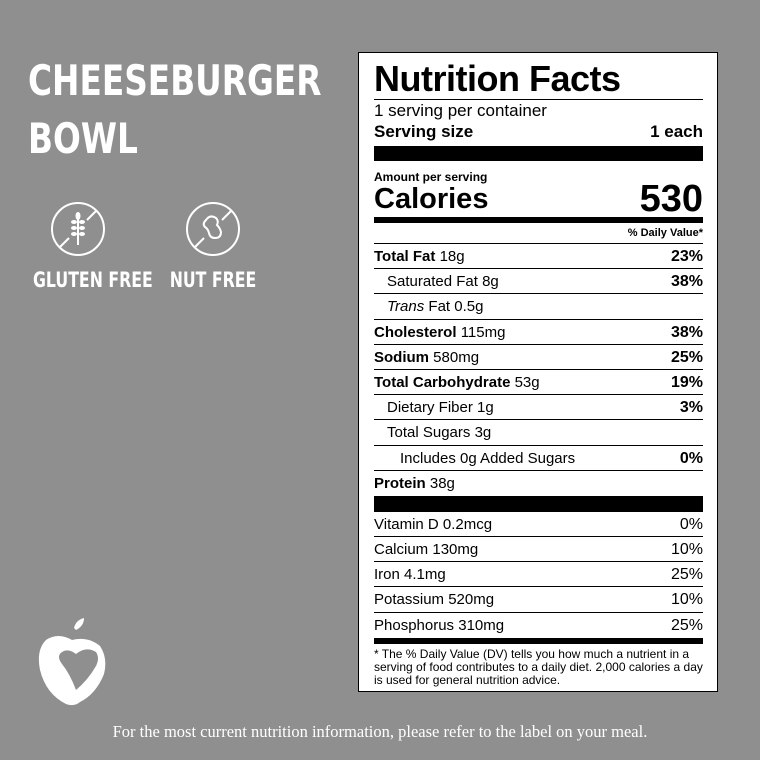  What do you see at coordinates (538, 575) in the screenshot?
I see `vitamin-row: Iron 4.1mg 25%` at bounding box center [538, 575].